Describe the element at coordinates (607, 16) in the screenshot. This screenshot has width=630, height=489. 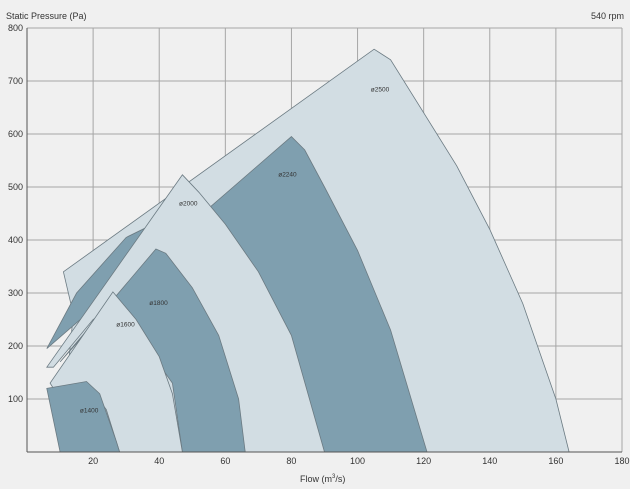
I see `rpm-label: 540 rpm` at that location.